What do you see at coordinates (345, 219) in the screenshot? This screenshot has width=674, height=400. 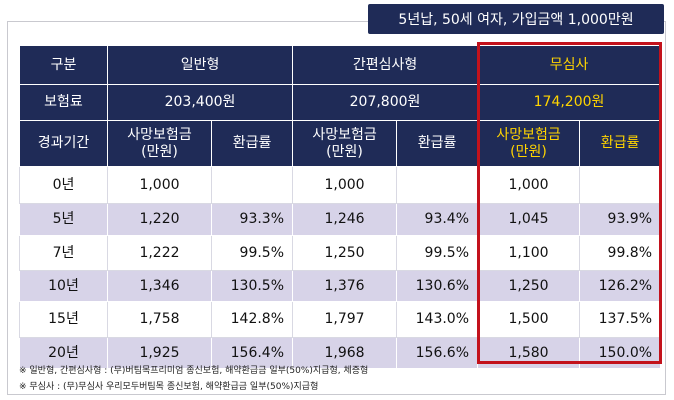 I see `simplified-death-cell: 1,246` at bounding box center [345, 219].